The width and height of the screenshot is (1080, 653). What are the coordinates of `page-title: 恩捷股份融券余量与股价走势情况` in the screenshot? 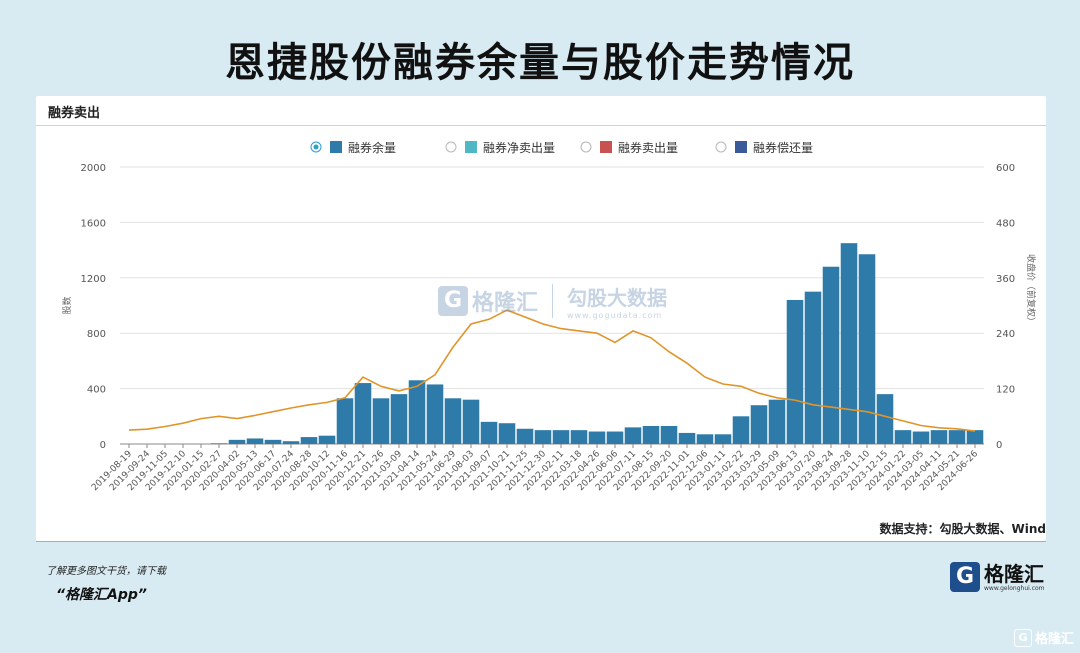 It's located at (540, 63).